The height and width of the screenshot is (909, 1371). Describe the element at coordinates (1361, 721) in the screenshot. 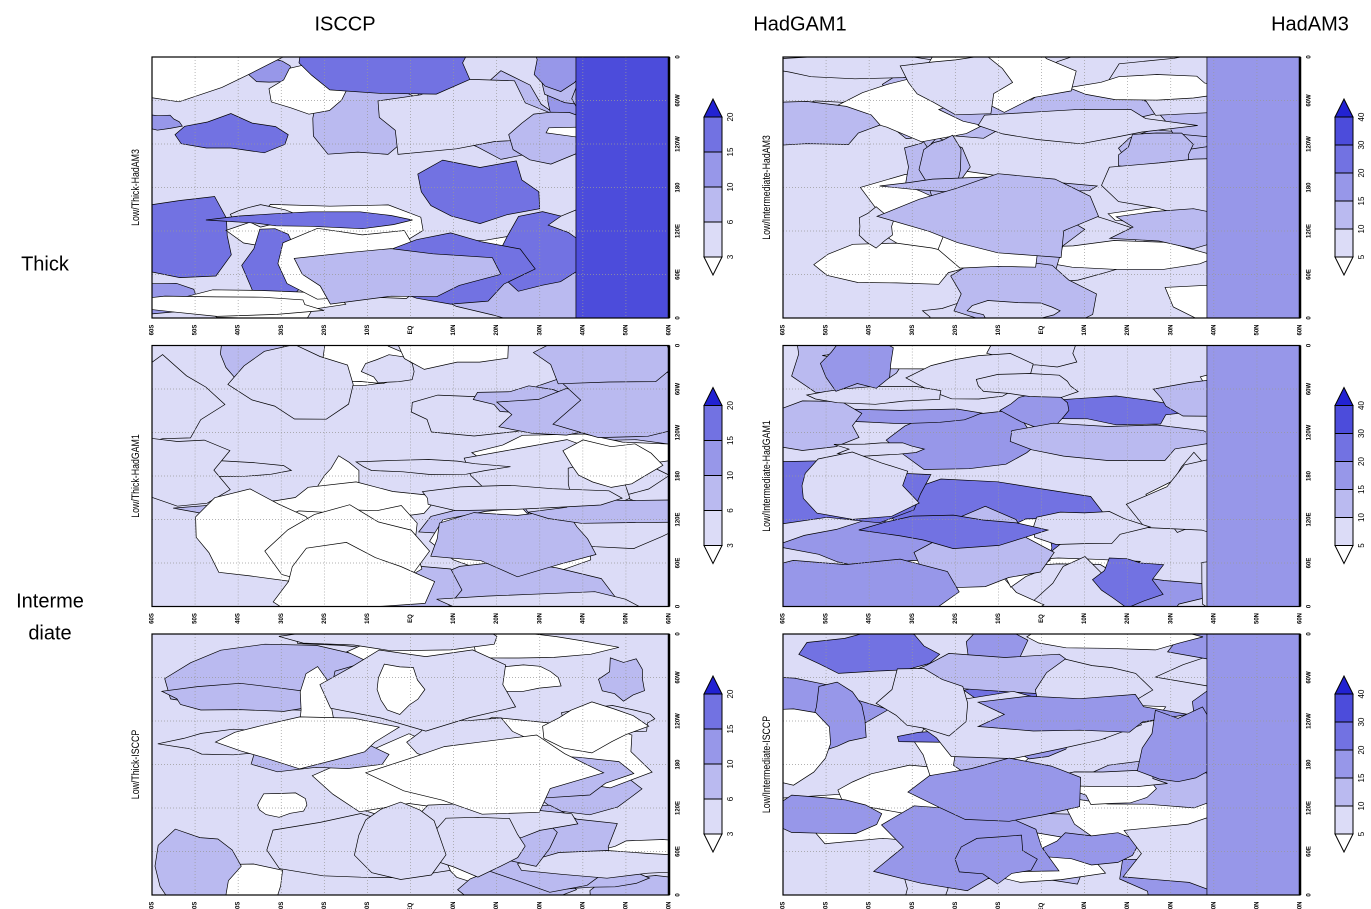

I see `colorbar-tick-label: 30` at that location.